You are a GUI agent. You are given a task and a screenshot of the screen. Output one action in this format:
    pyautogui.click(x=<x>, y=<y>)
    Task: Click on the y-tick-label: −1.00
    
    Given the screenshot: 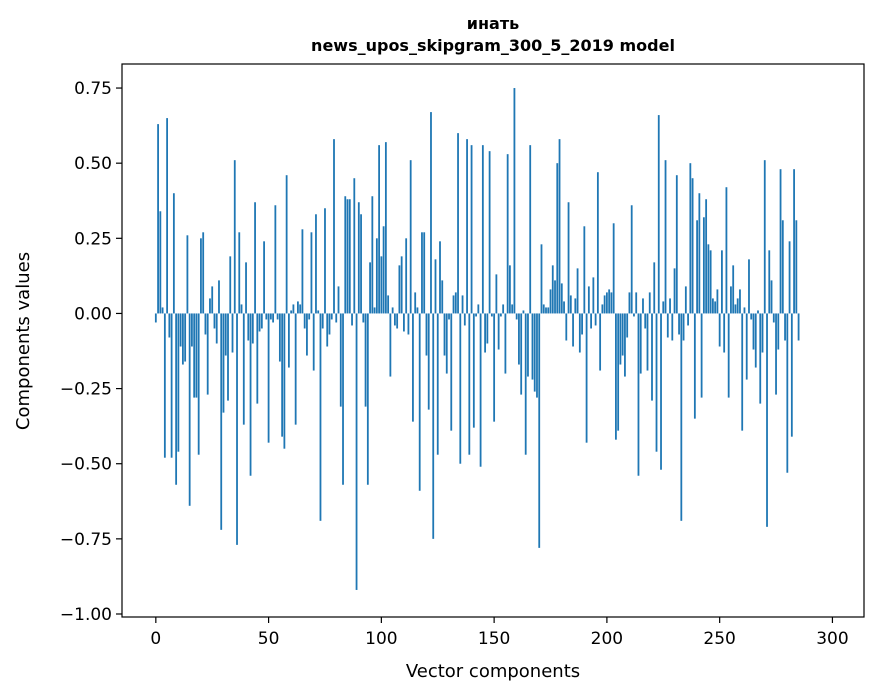 What is the action you would take?
    pyautogui.click(x=86, y=615)
    